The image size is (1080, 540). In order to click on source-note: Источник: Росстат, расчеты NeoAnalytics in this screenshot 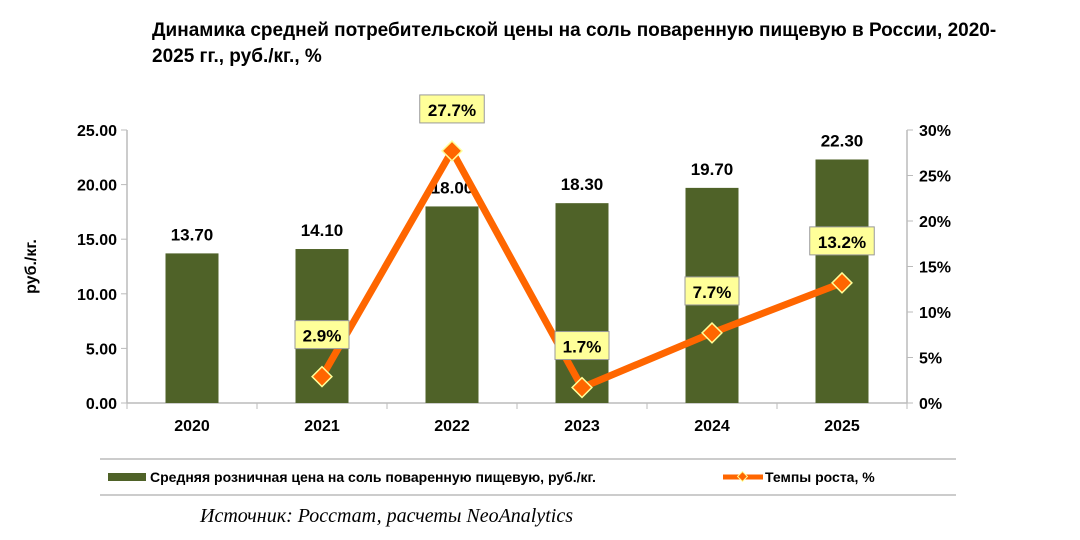, I will do `click(386, 516)`.